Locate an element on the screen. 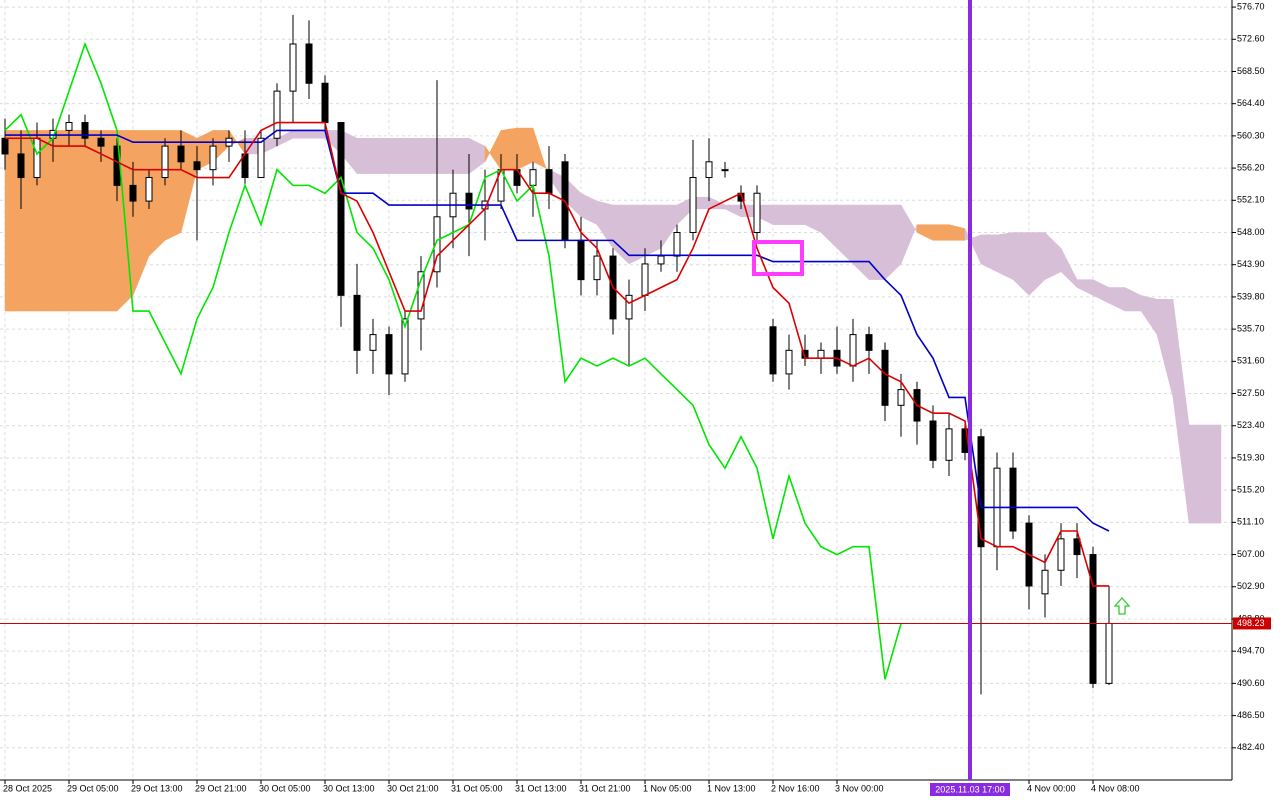  x-tick-label: 4 Nov 08:00 is located at coordinates (1115, 788).